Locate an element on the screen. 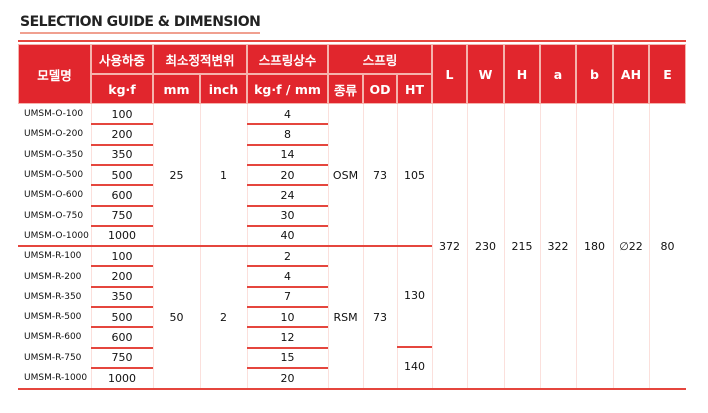 The image size is (708, 413). stroke-inch-cell: 1 is located at coordinates (223, 175).